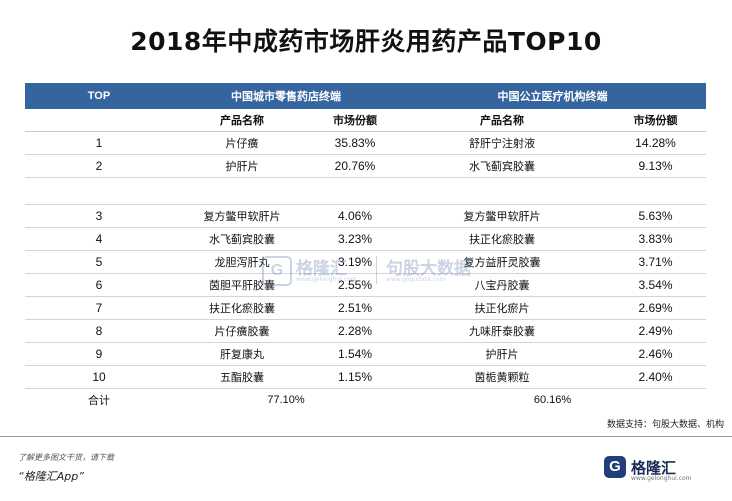 The height and width of the screenshot is (501, 732). I want to click on table-row: 1 片仔癀 35.83% 舒肝宁注射液 14.28%, so click(365, 143).